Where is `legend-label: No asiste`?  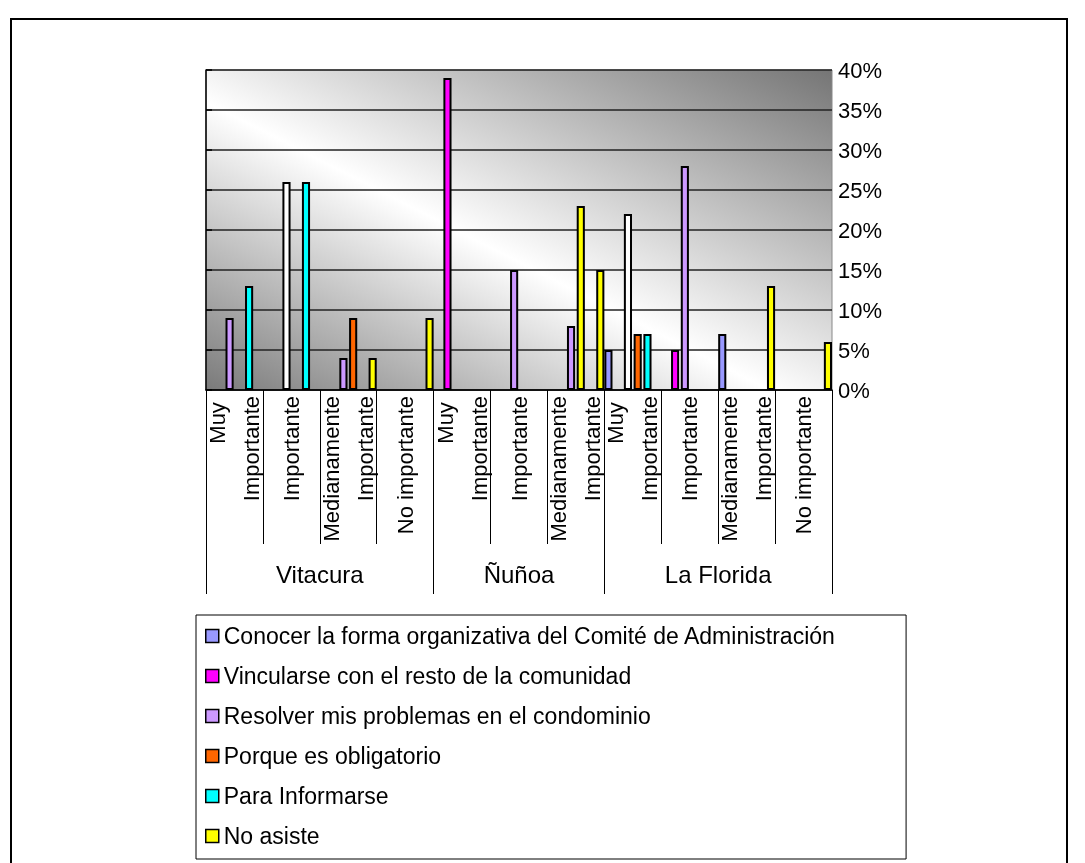 legend-label: No asiste is located at coordinates (271, 836).